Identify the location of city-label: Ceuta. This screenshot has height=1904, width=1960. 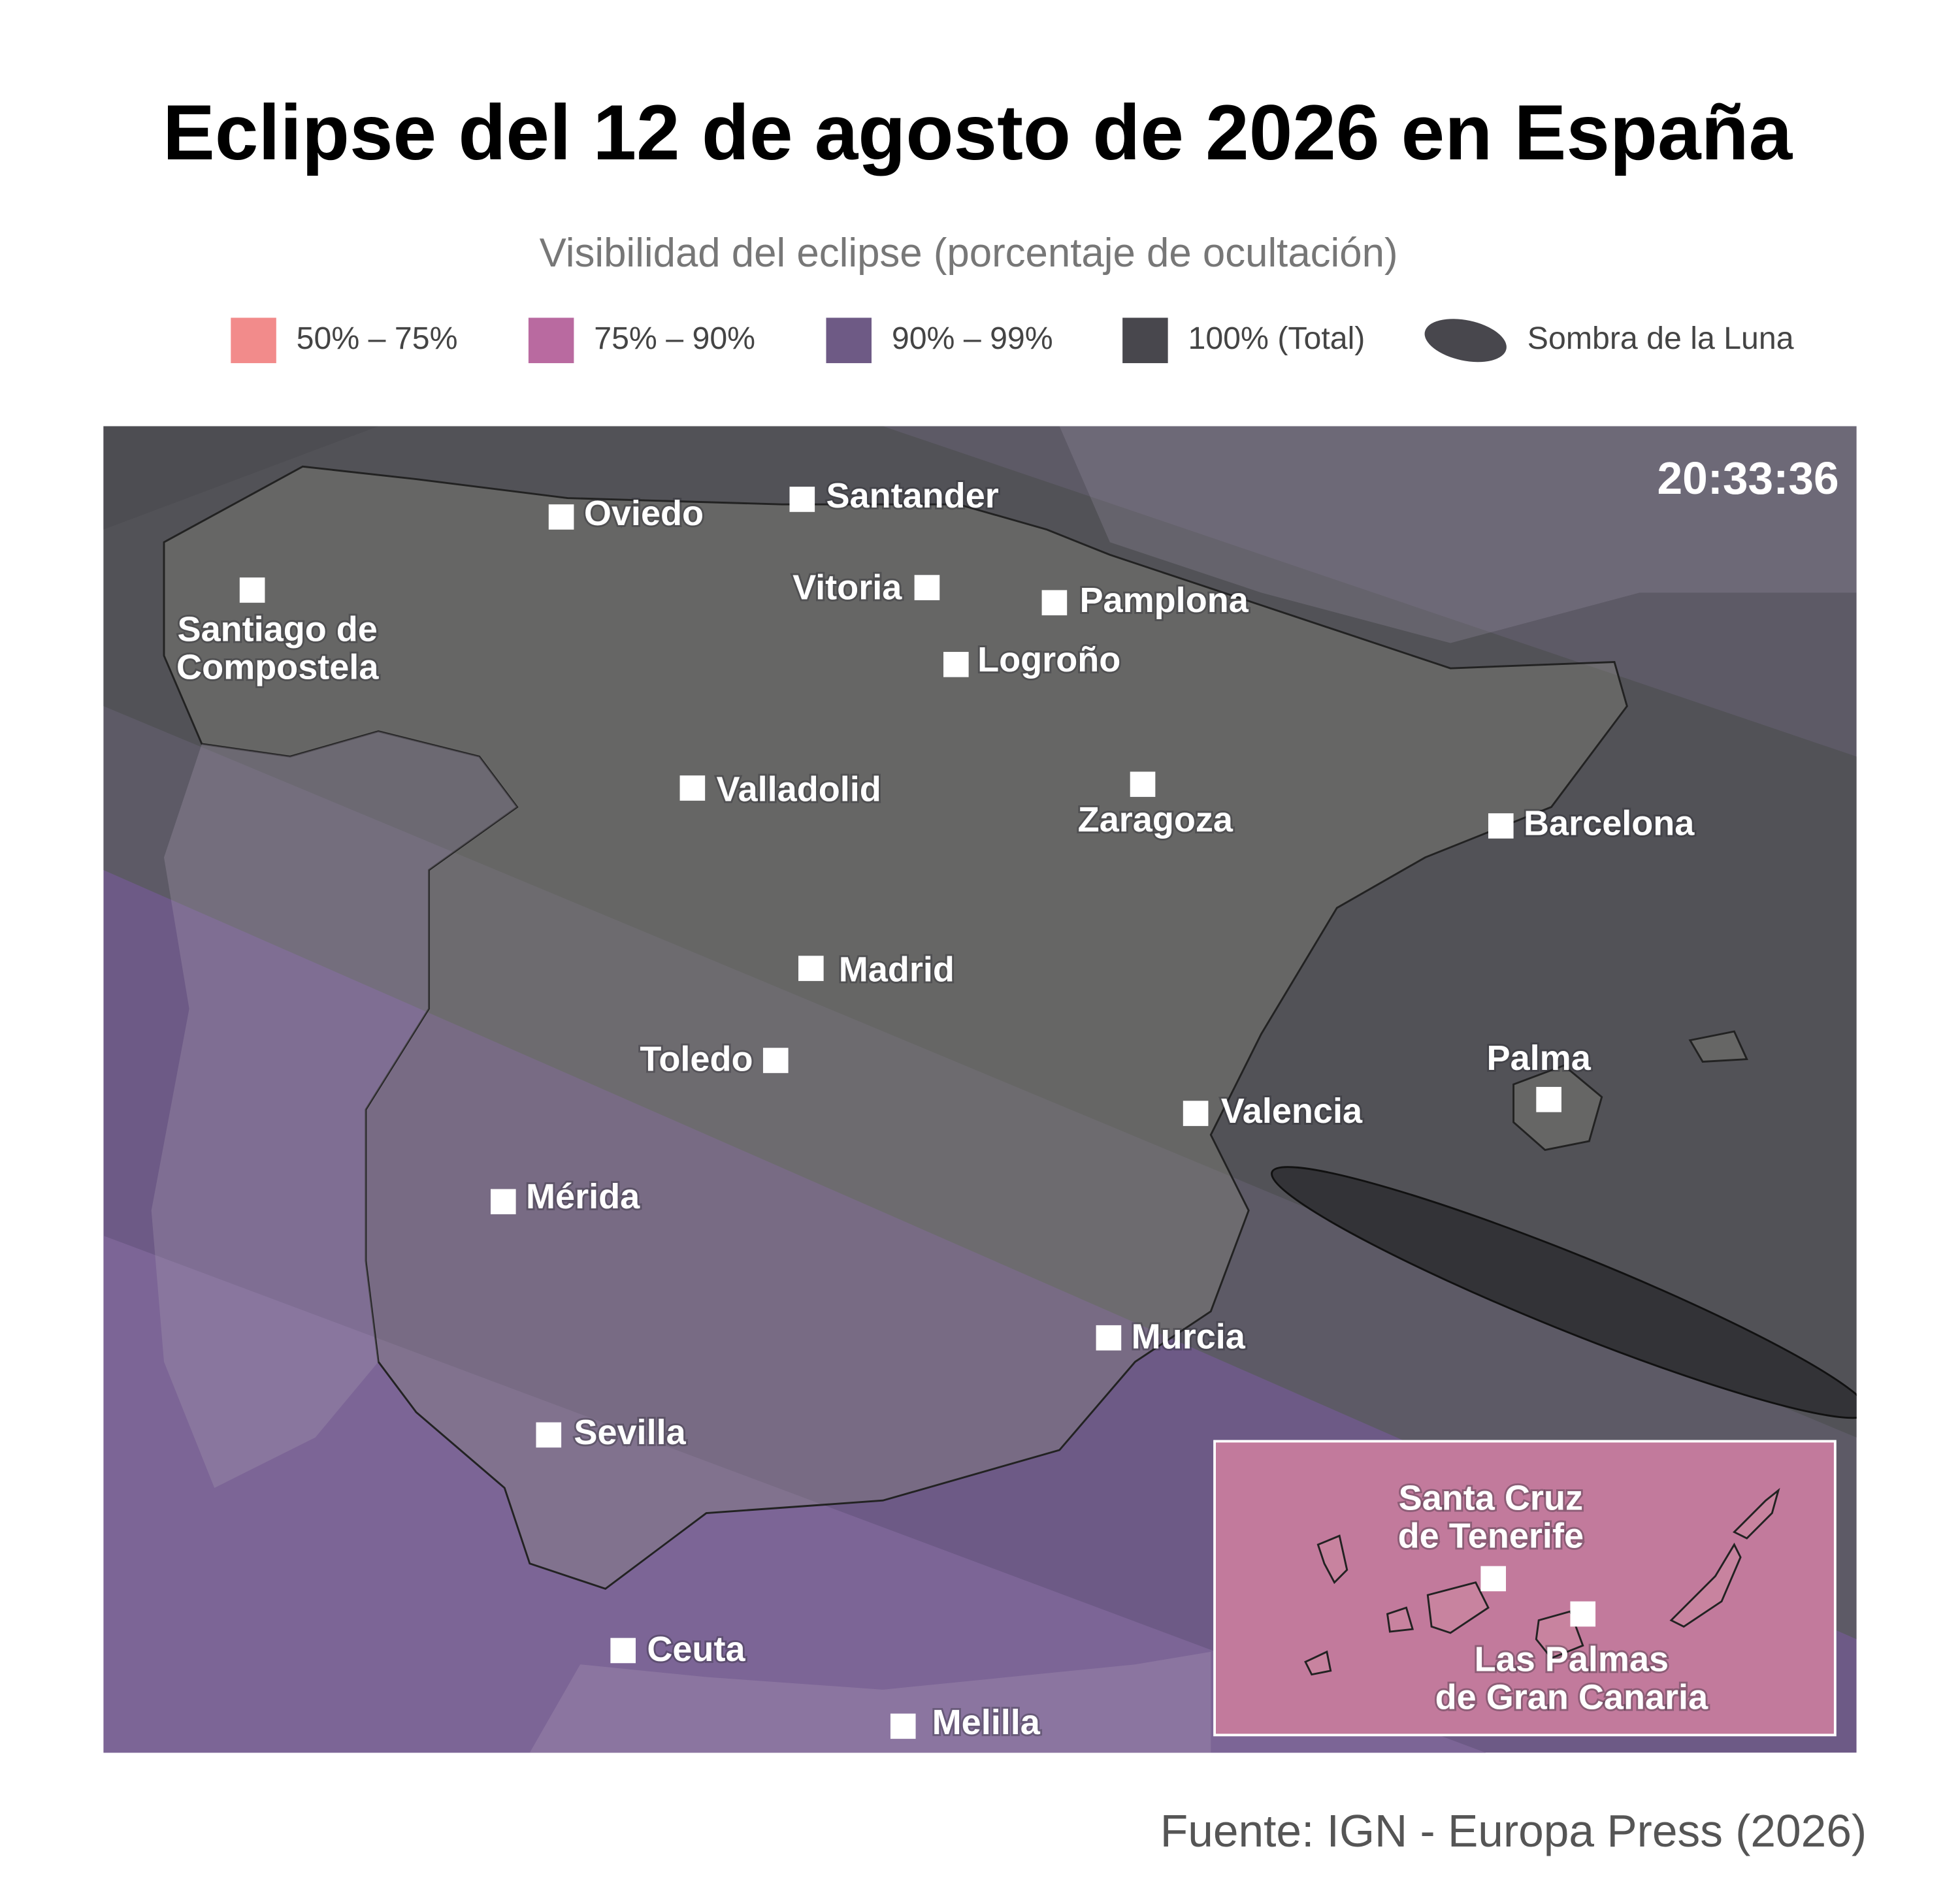
(696, 1649).